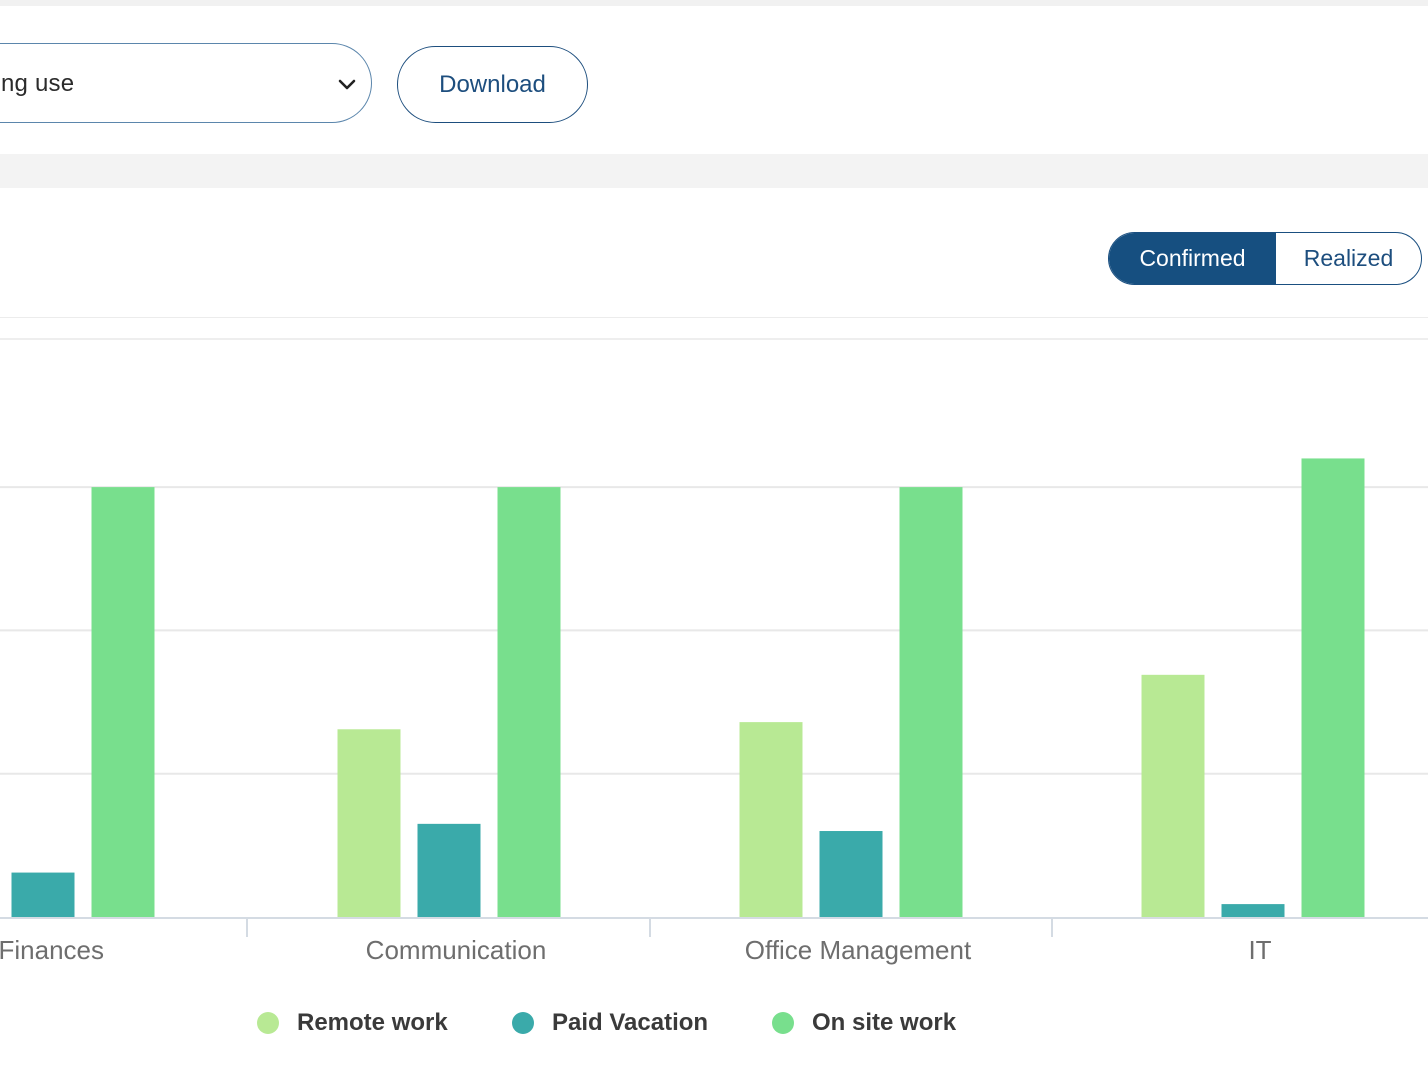 Image resolution: width=1428 pixels, height=1069 pixels. I want to click on confirmed-realized-toggle: Confirmed Realized, so click(1265, 258).